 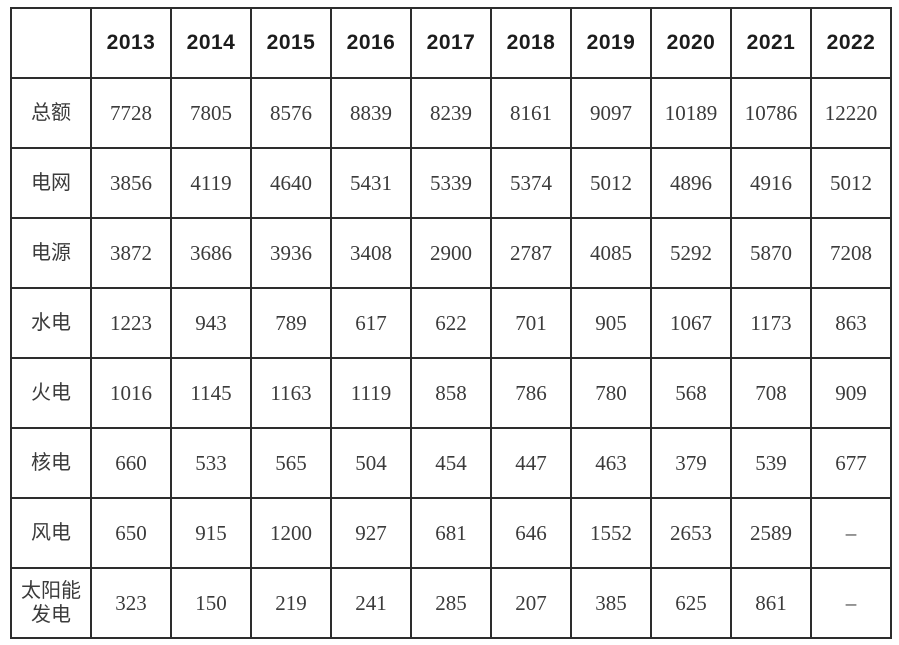 I want to click on value-cell: 646, so click(x=531, y=533).